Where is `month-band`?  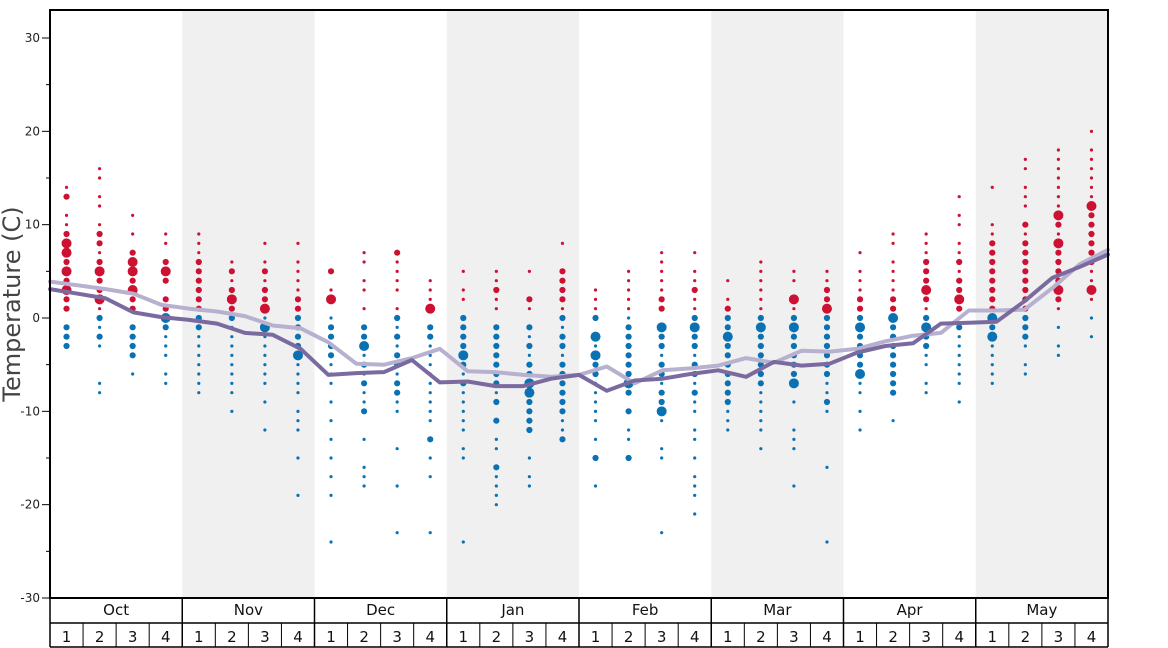 month-band is located at coordinates (777, 304).